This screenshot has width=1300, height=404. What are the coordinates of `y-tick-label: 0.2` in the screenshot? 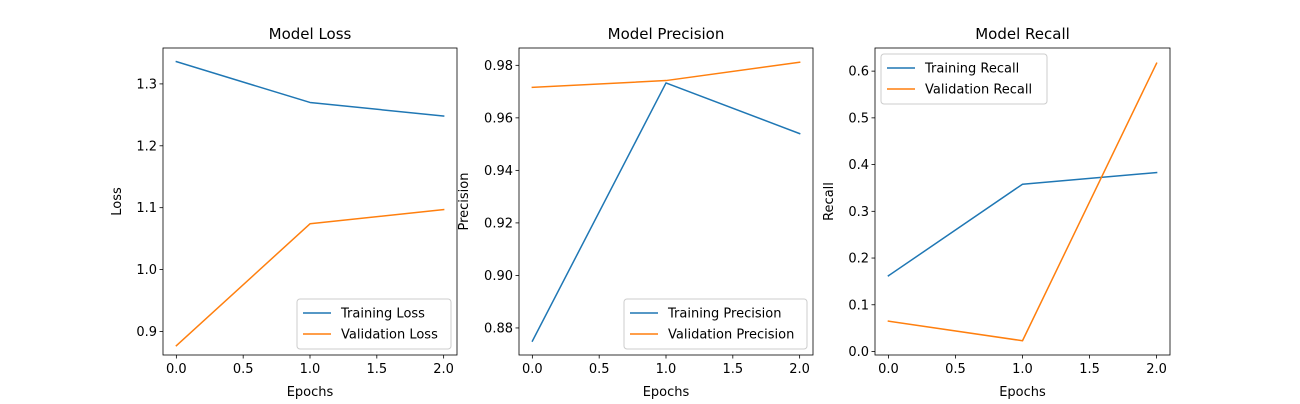 It's located at (858, 259).